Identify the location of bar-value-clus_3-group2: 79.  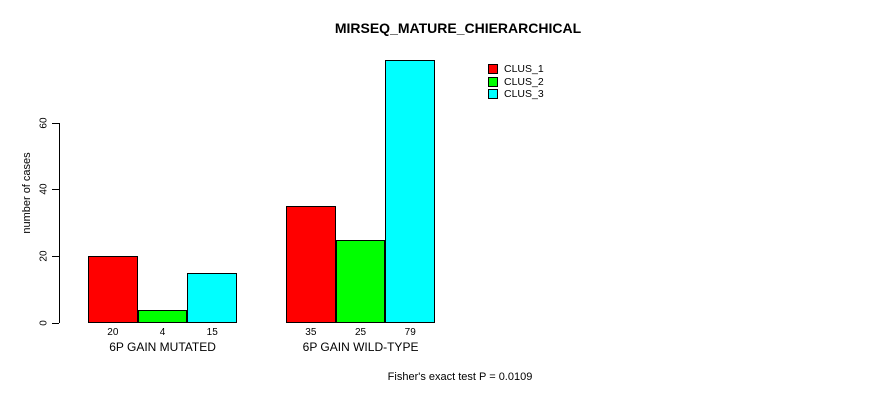
(410, 332).